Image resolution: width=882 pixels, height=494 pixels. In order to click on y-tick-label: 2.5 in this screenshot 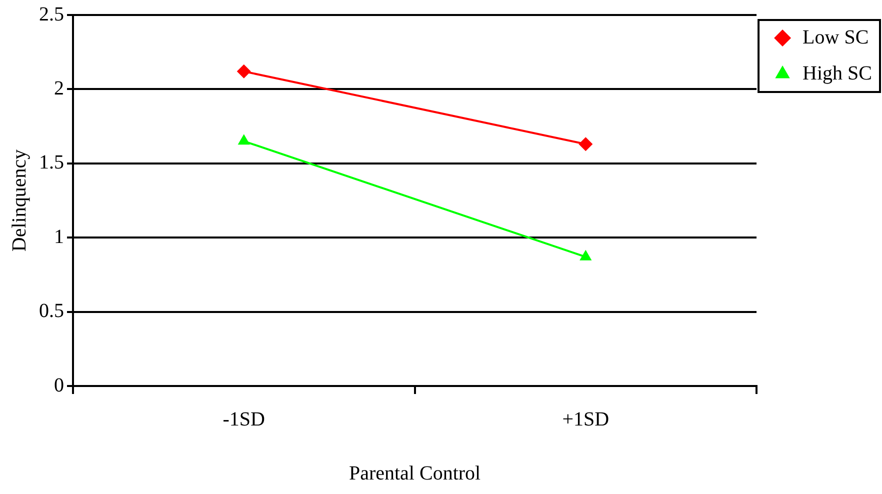, I will do `click(51, 14)`.